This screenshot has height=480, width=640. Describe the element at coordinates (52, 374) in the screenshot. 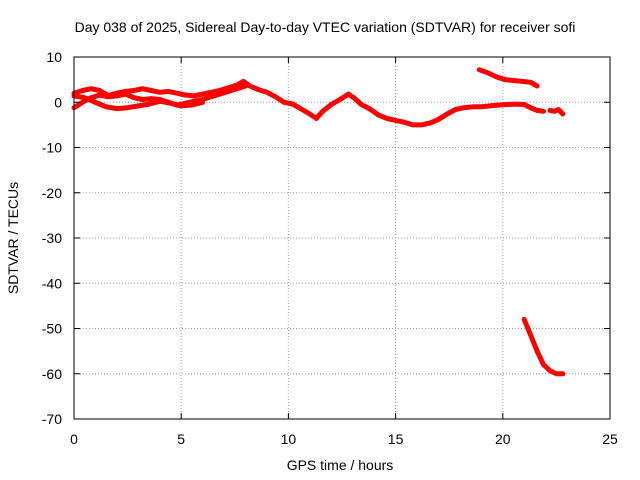

I see `y-tick-label: -60` at that location.